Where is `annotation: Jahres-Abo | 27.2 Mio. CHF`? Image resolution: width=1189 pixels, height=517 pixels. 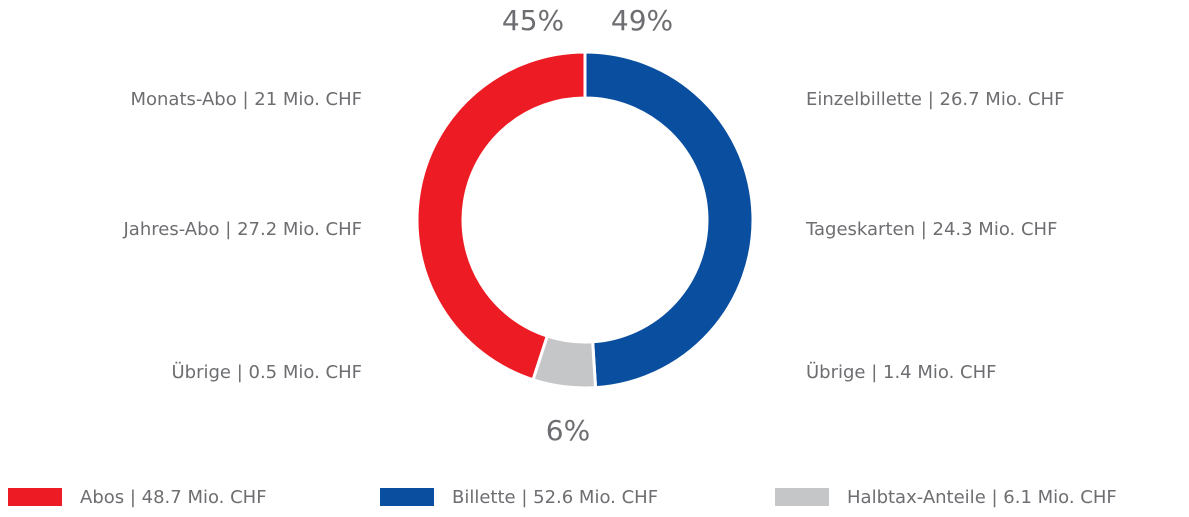 annotation: Jahres-Abo | 27.2 Mio. CHF is located at coordinates (243, 229).